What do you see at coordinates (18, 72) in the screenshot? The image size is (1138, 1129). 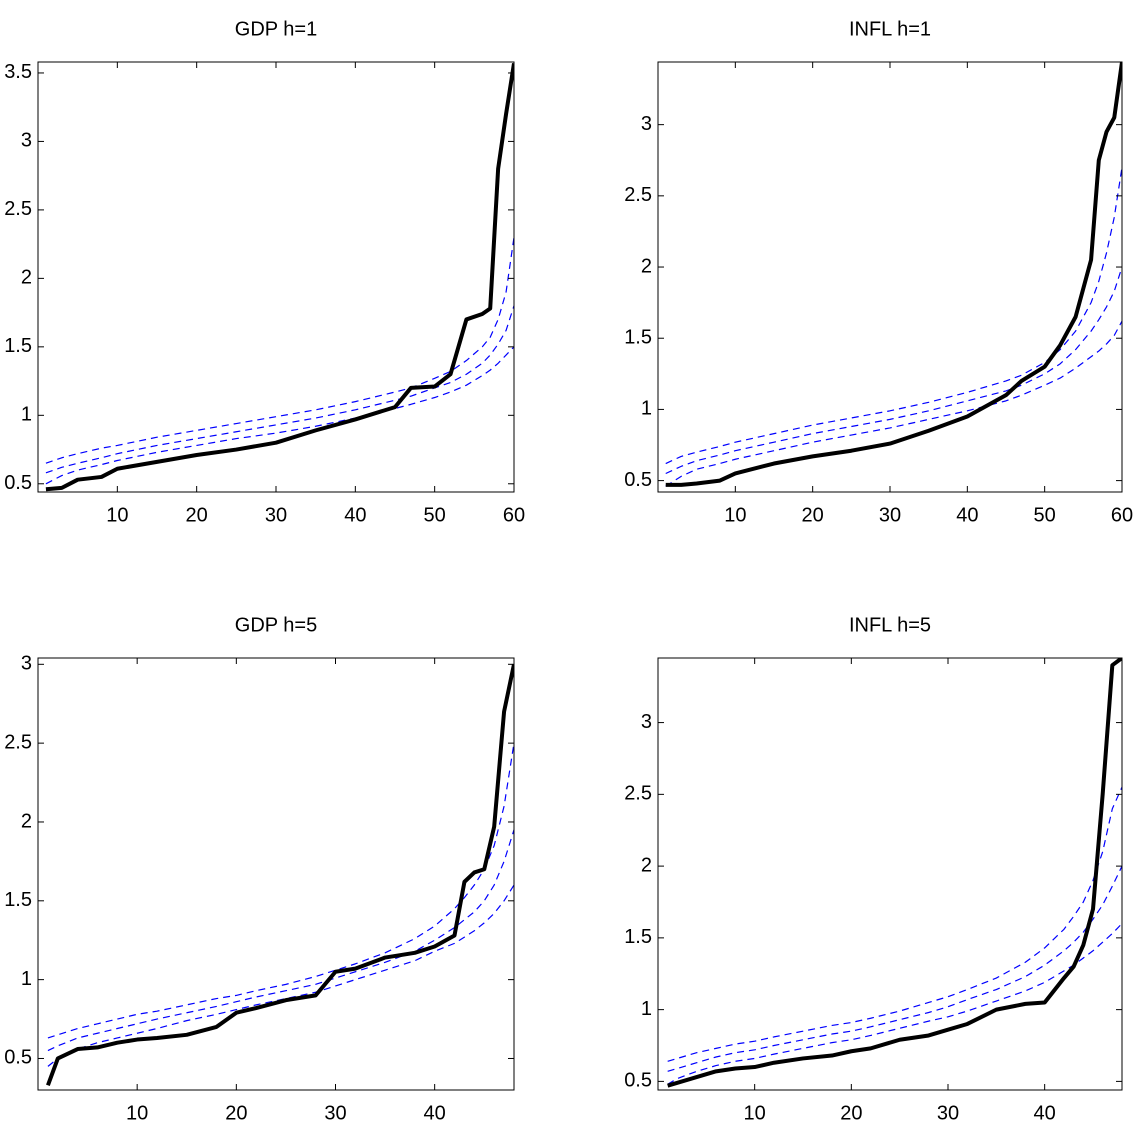 I see `y-tick-label: 3.5` at bounding box center [18, 72].